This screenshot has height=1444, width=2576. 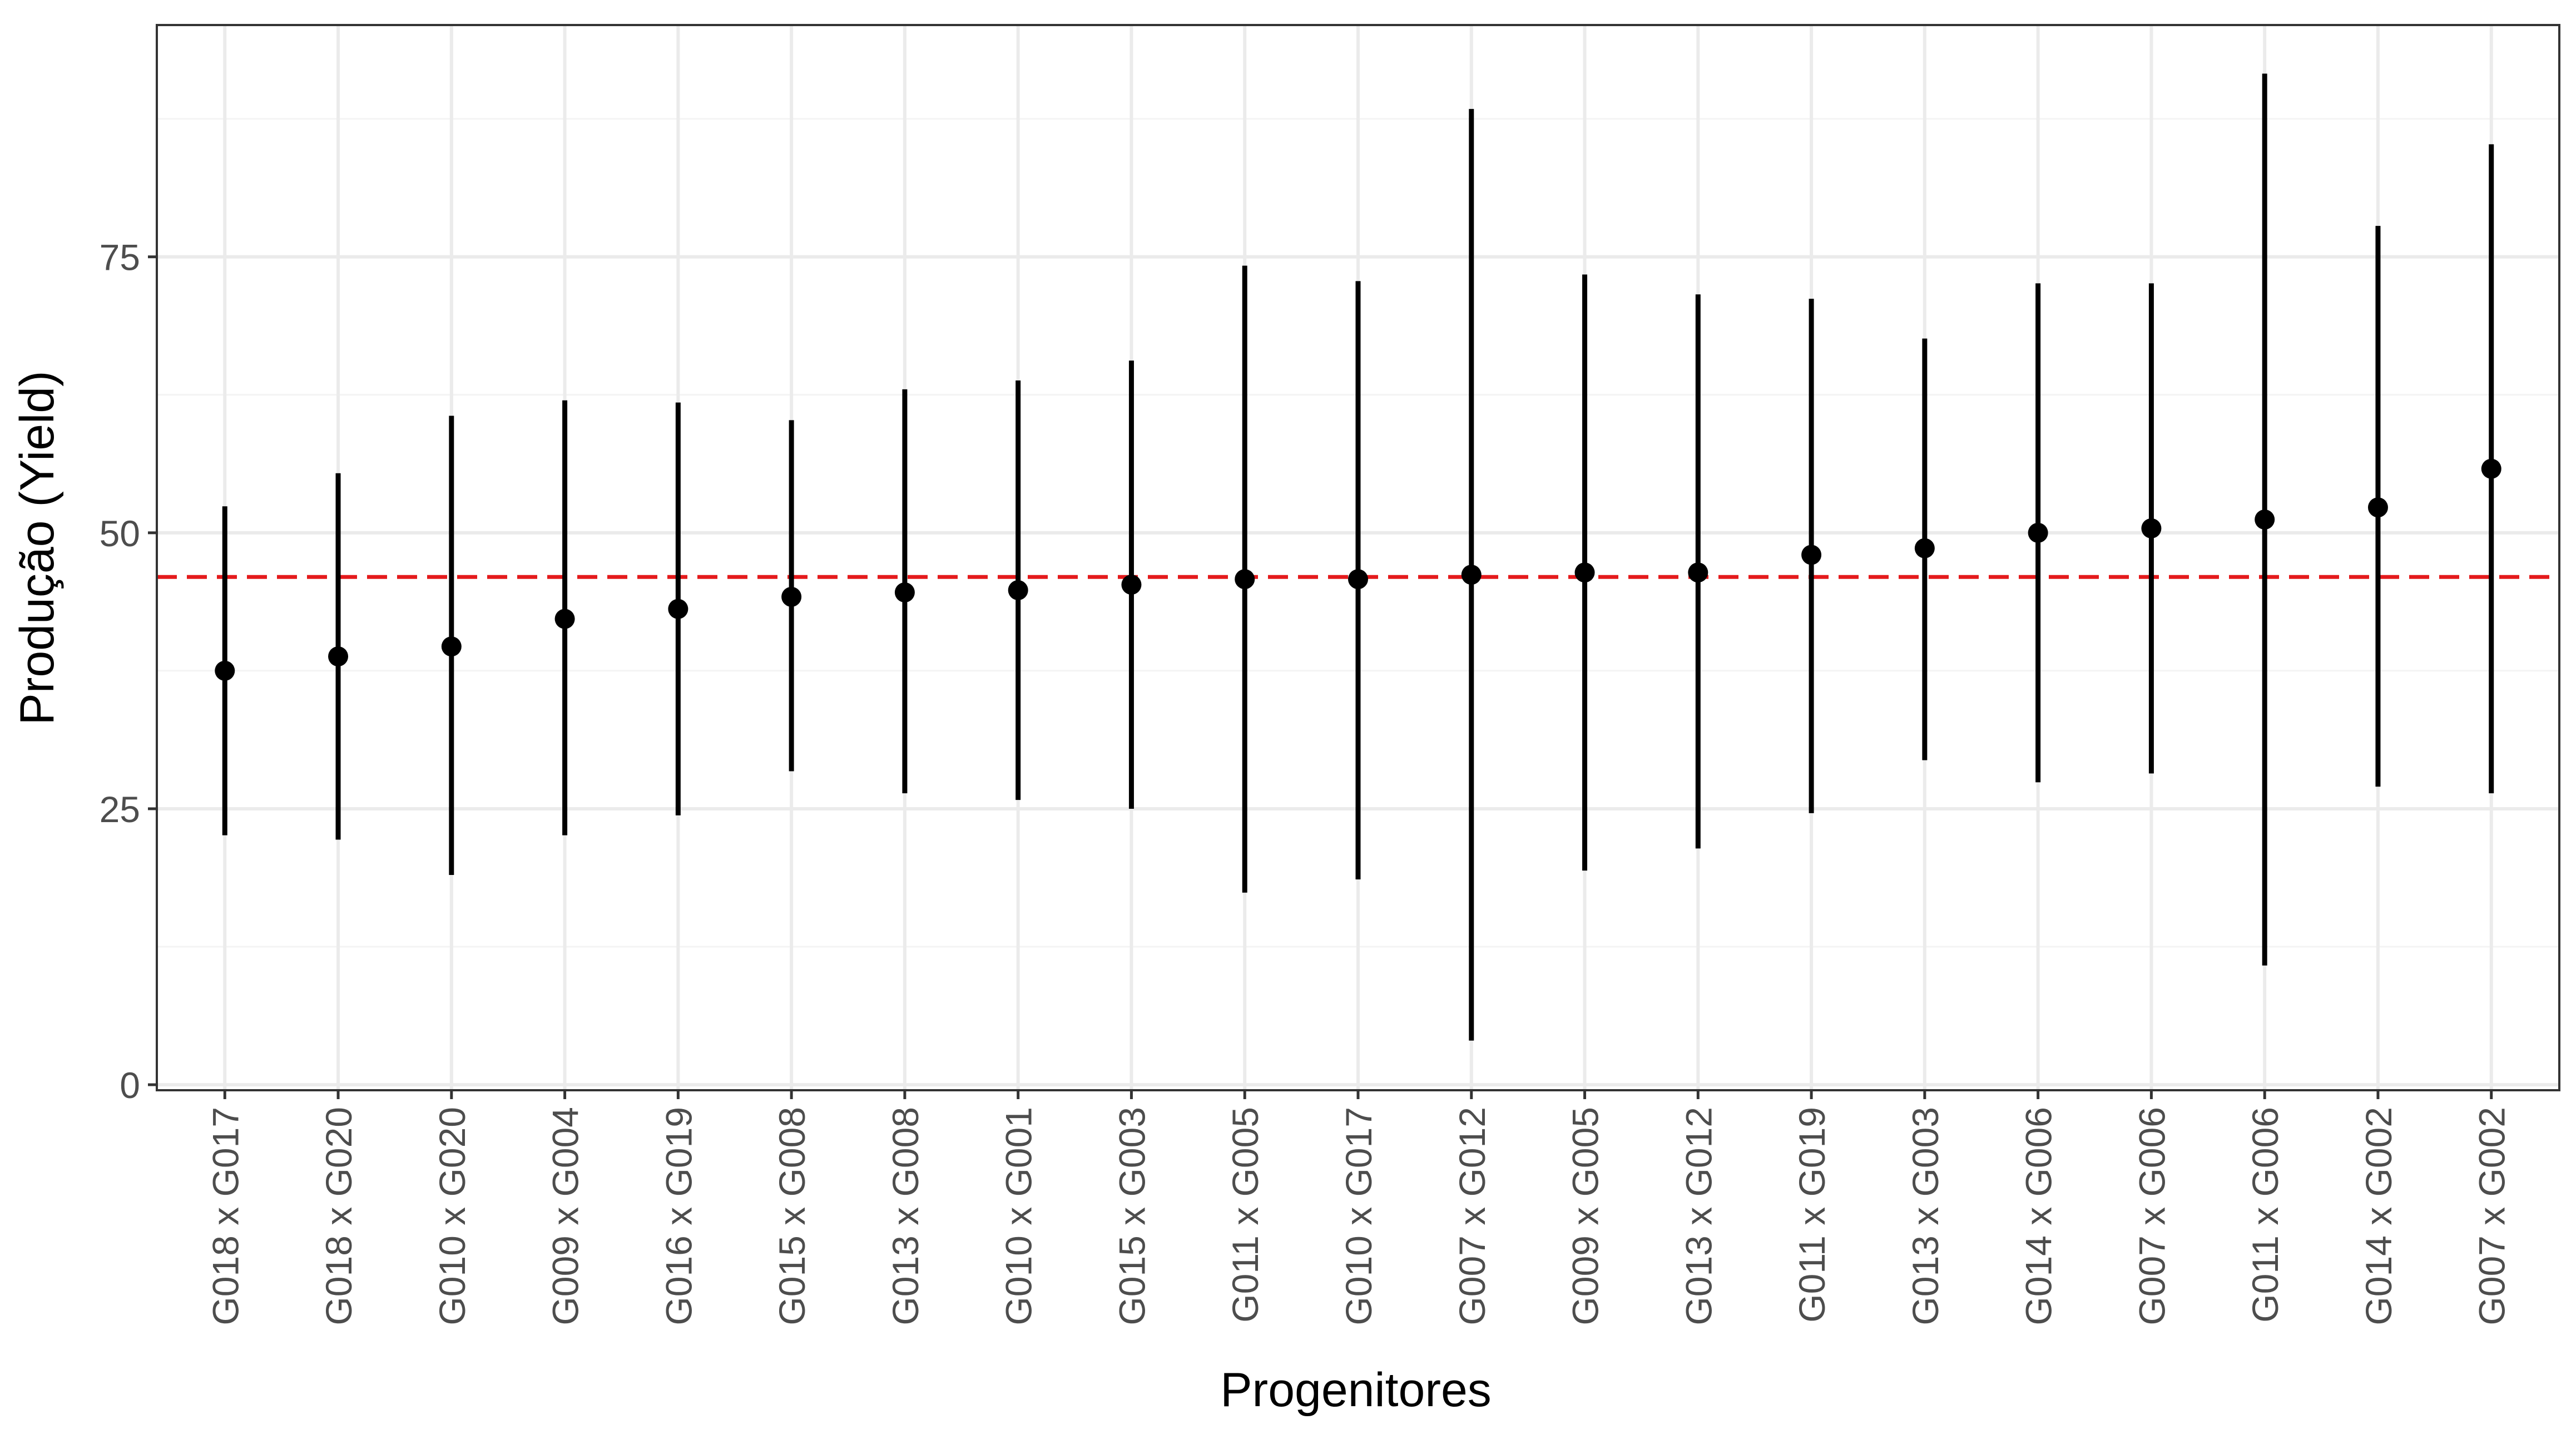 I want to click on x-tick-label: G015 x G003, so click(x=1131, y=1216).